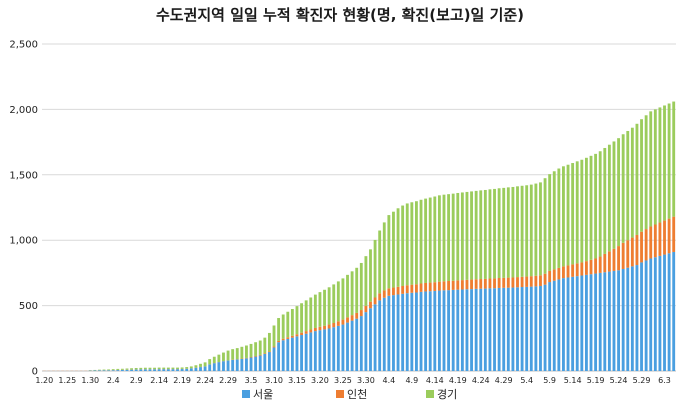  Describe the element at coordinates (28, 306) in the screenshot. I see `y-tick-label: 500` at that location.